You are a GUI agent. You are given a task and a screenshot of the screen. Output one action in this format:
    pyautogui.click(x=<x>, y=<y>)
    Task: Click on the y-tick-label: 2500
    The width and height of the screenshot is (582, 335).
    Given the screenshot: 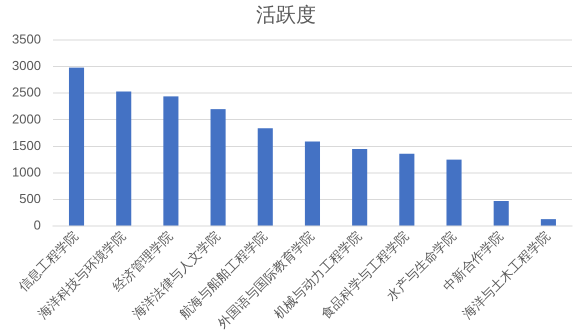 What is the action you would take?
    pyautogui.click(x=26, y=92)
    